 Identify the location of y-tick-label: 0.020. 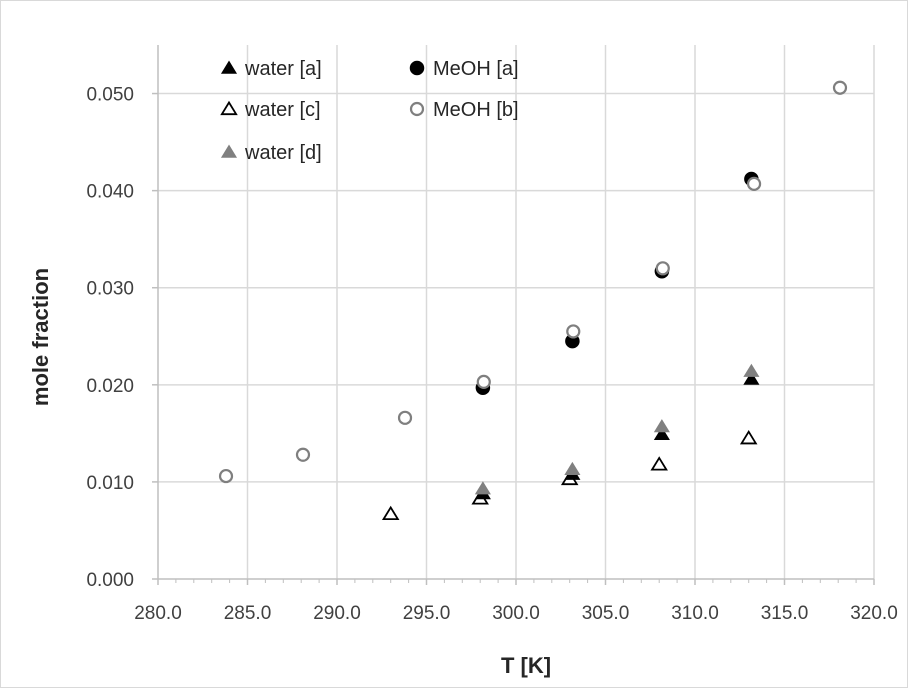
(110, 386).